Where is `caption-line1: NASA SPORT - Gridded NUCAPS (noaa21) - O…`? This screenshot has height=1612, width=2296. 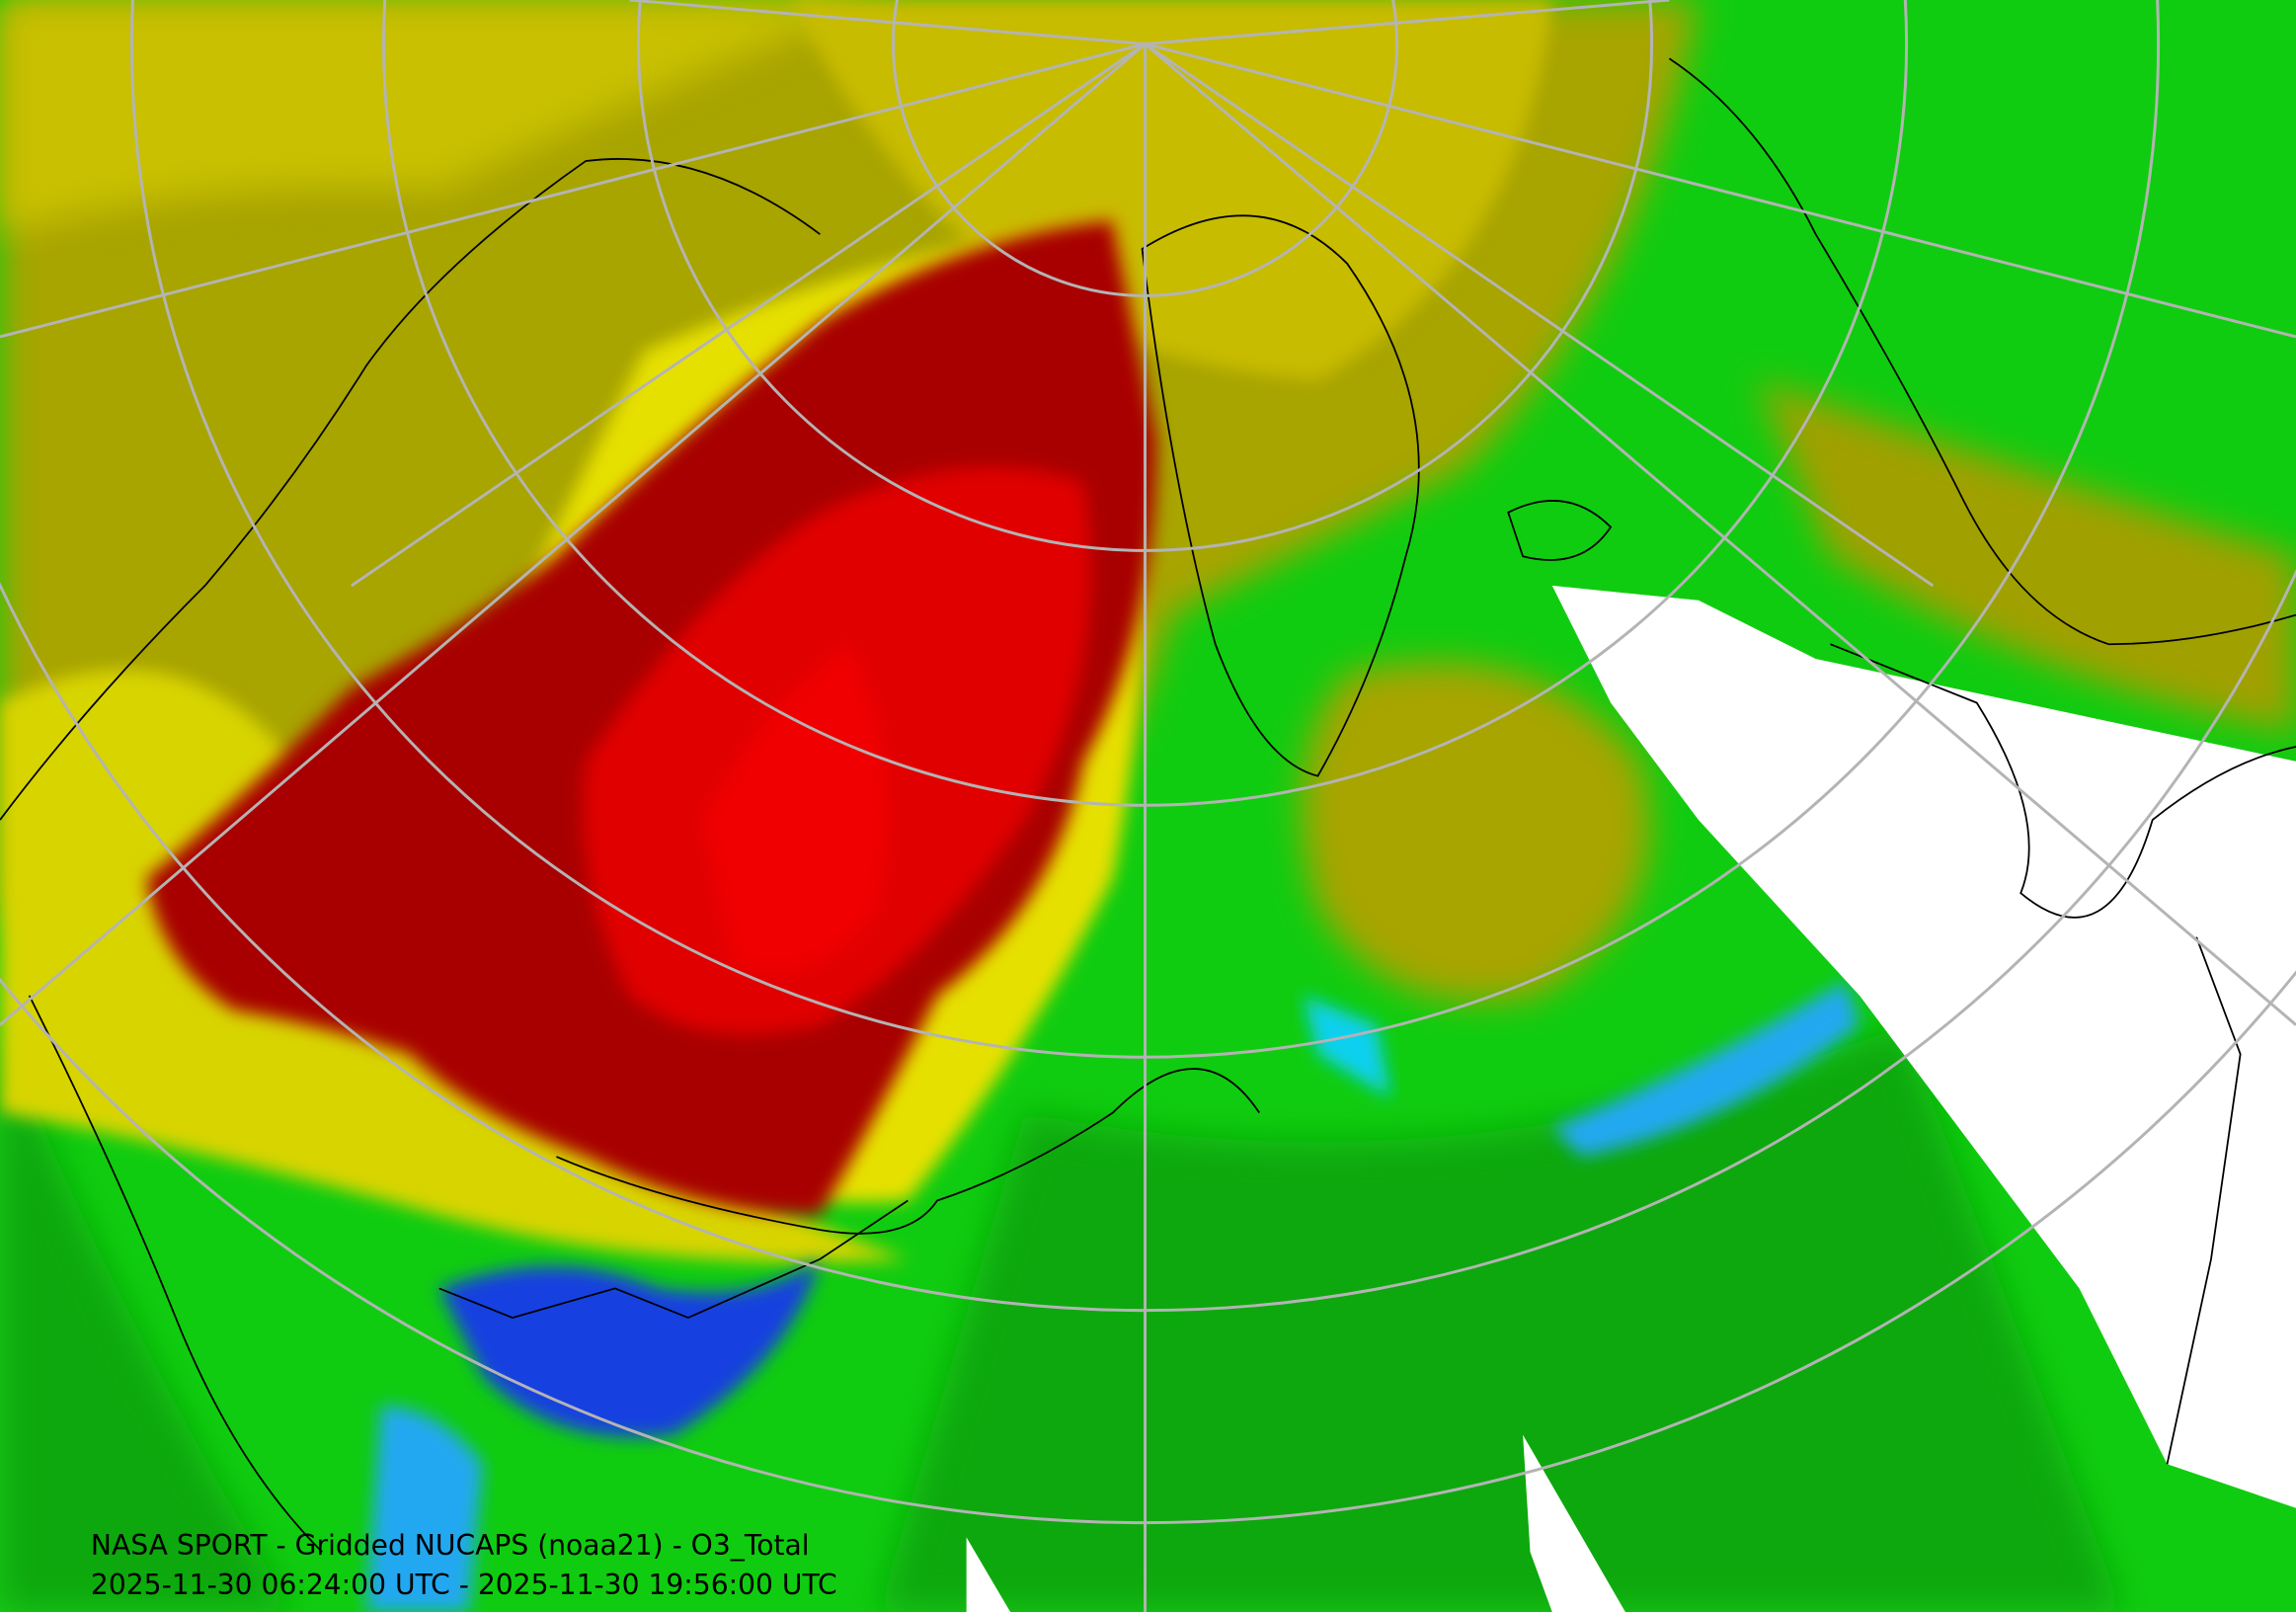 caption-line1: NASA SPORT - Gridded NUCAPS (noaa21) - O… is located at coordinates (451, 1546).